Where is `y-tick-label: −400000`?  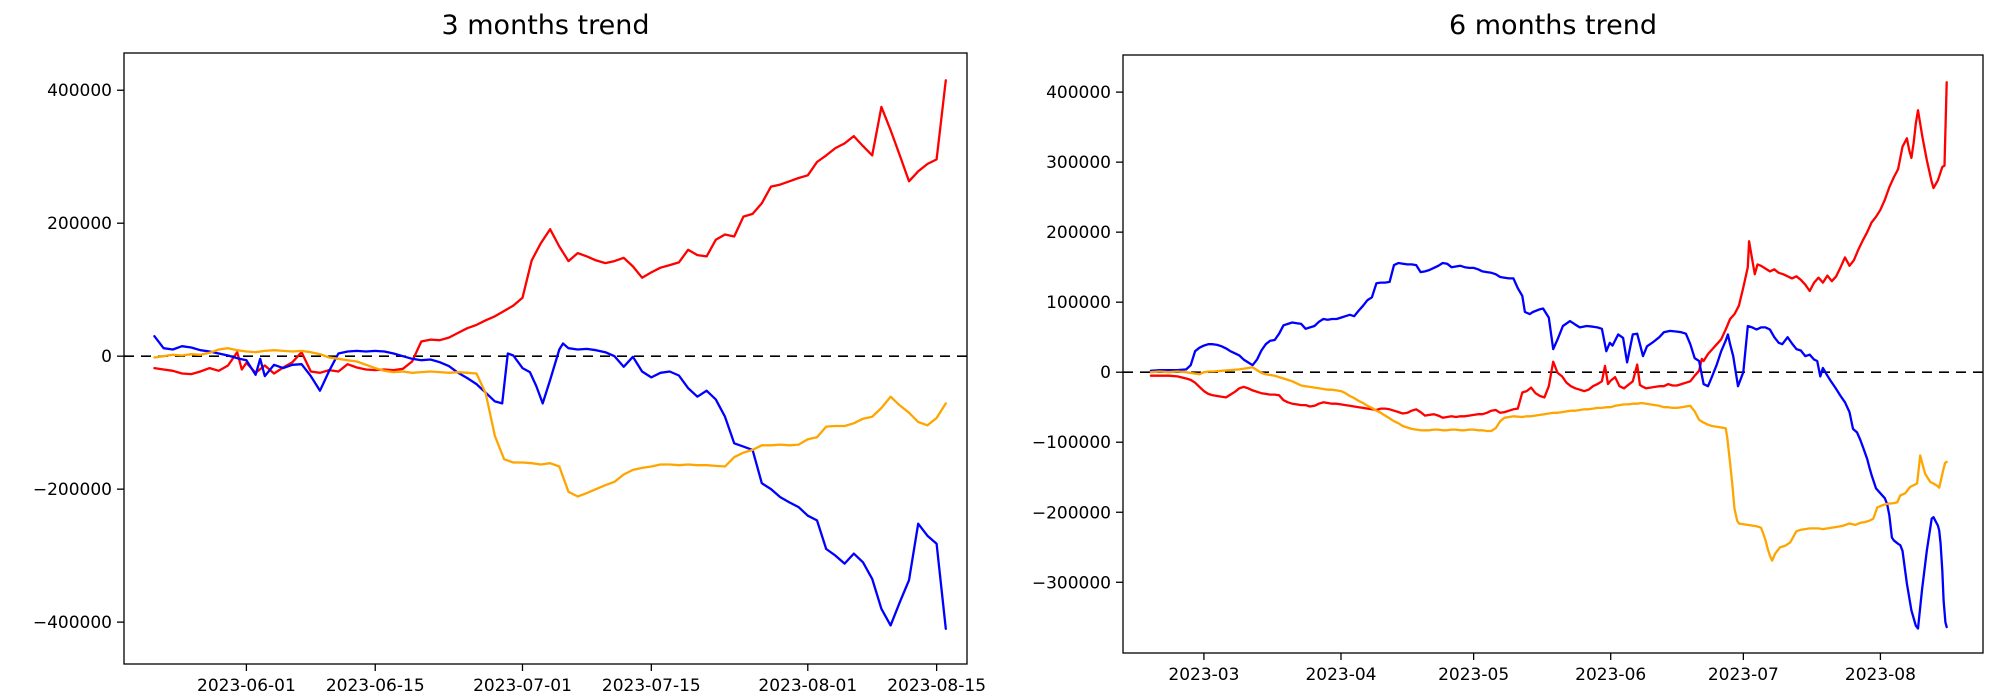
y-tick-label: −400000 is located at coordinates (72, 623).